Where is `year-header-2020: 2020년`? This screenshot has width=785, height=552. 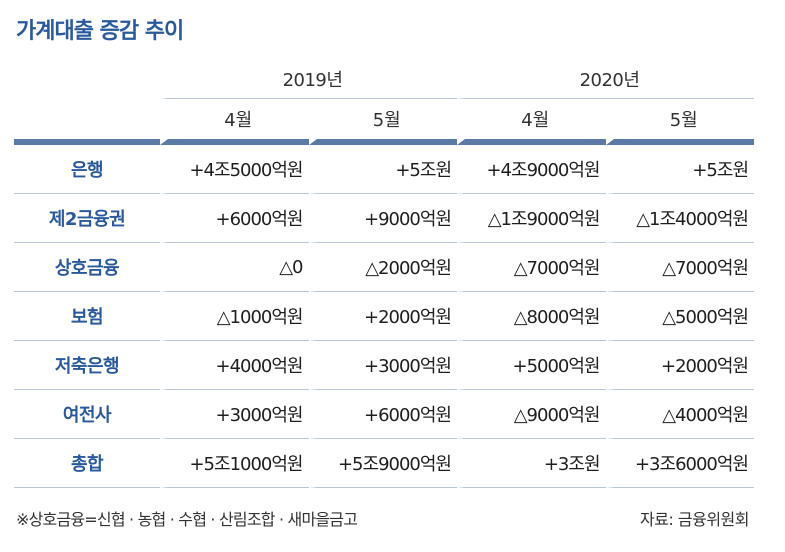 year-header-2020: 2020년 is located at coordinates (605, 79).